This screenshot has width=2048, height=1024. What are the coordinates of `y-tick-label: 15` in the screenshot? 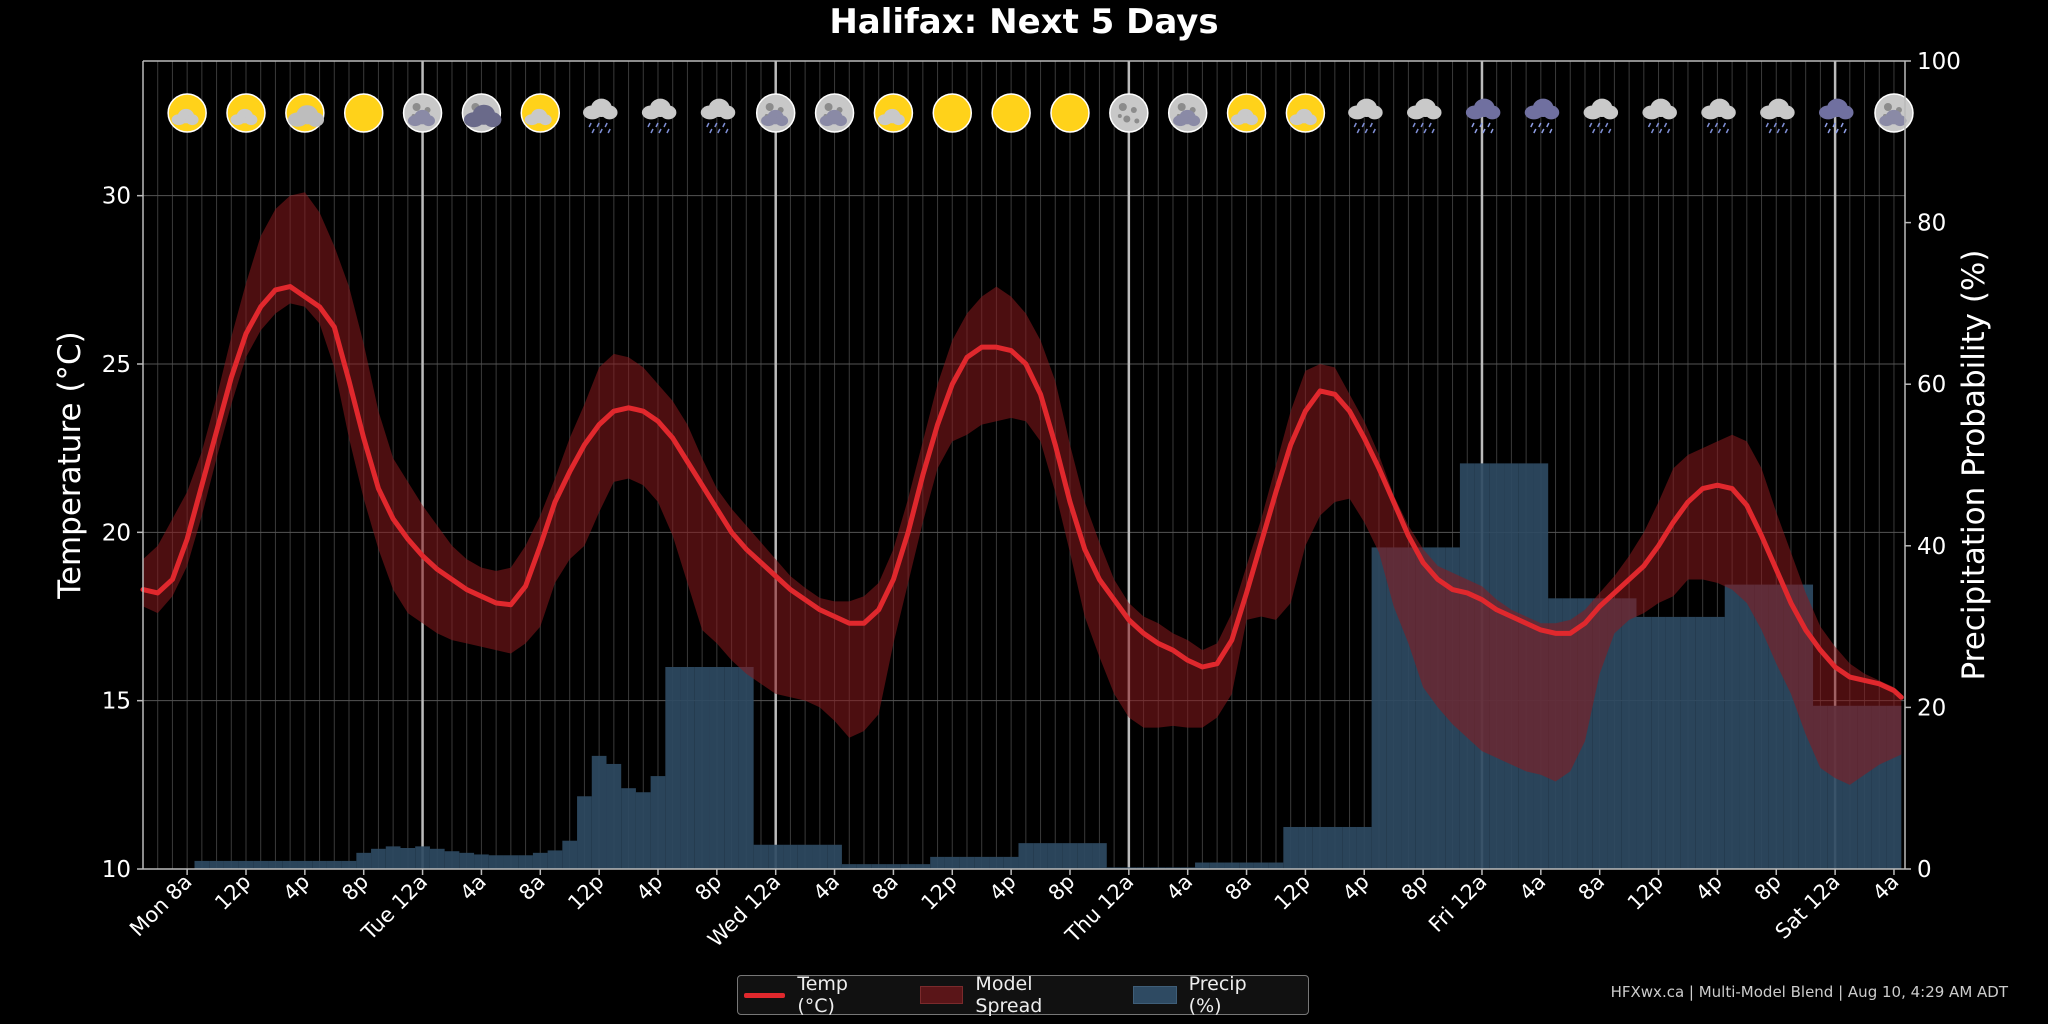 It's located at (116, 702).